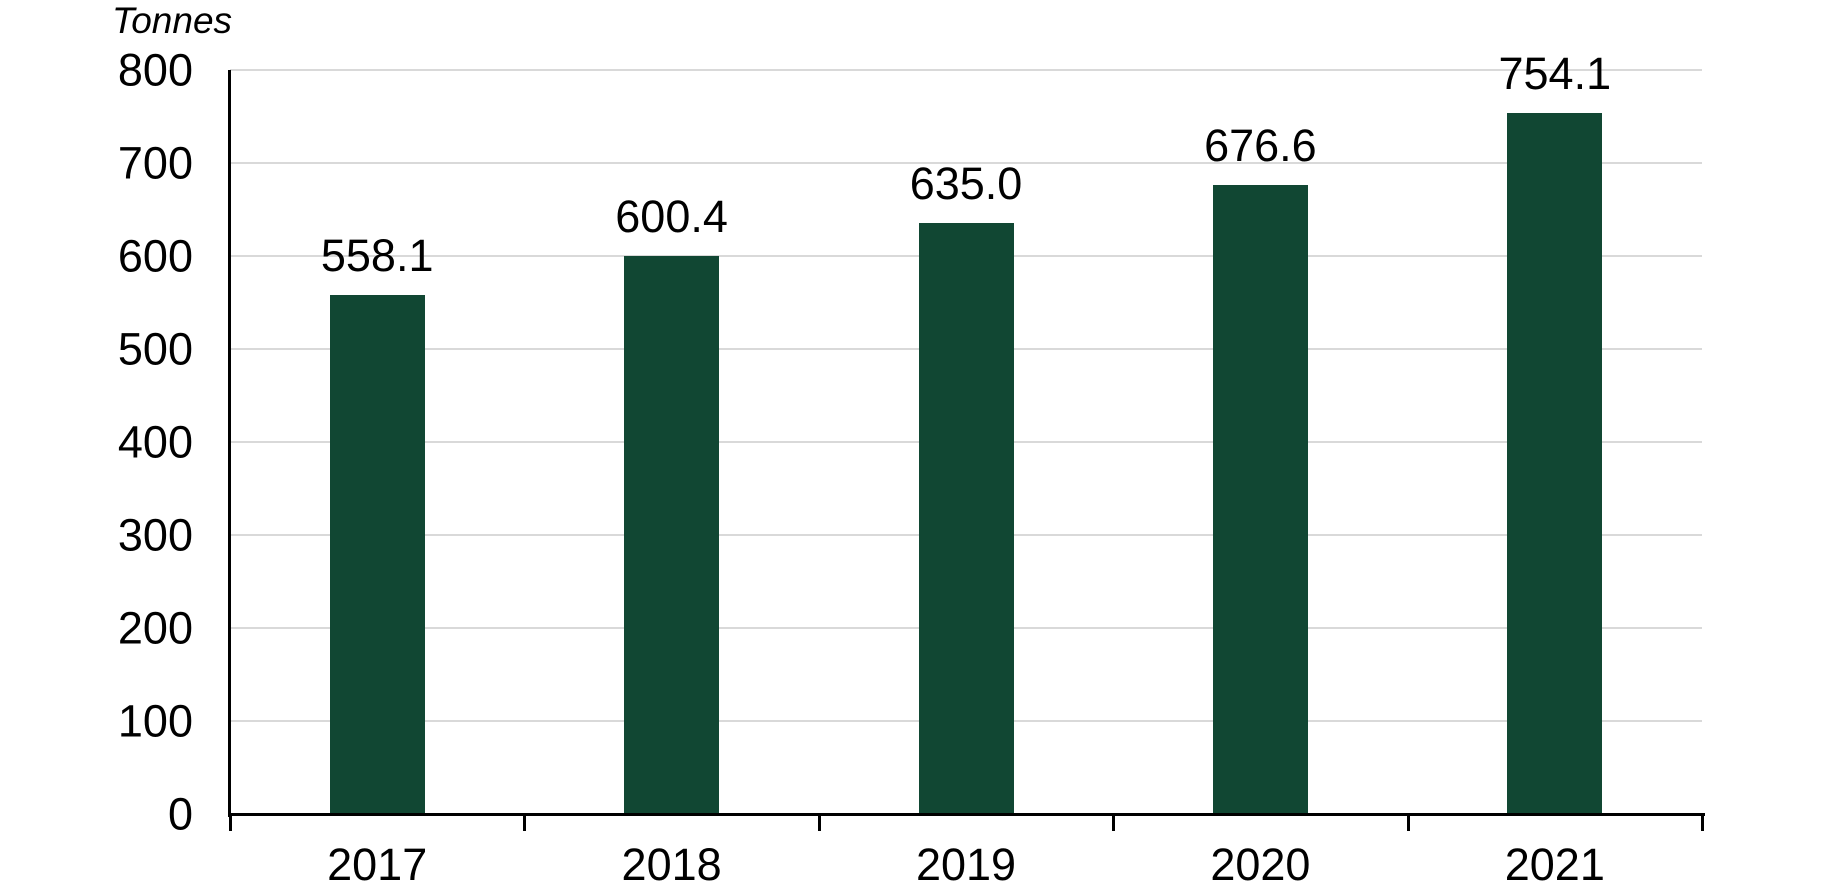  I want to click on x-tick-label-2019: 2019, so click(966, 864).